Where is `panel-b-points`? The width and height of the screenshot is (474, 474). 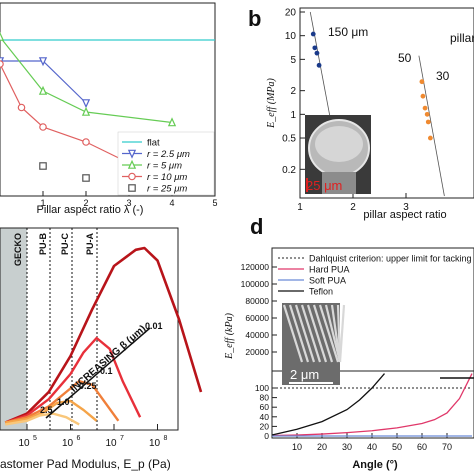 panel-b-points is located at coordinates (371, 86).